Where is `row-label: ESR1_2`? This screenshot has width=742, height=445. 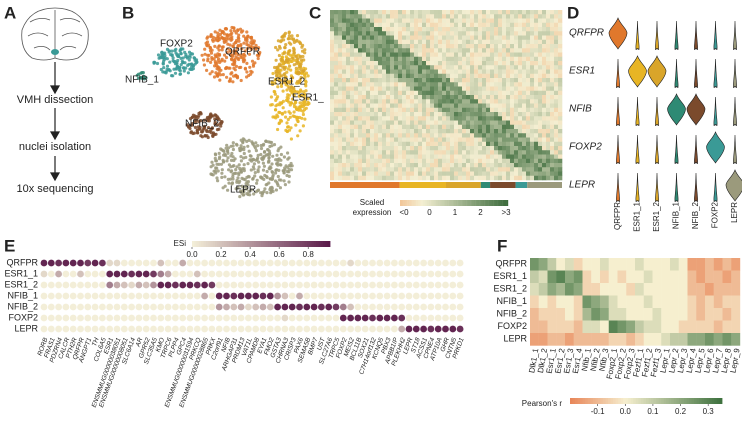
row-label: ESR1_2 is located at coordinates (510, 289).